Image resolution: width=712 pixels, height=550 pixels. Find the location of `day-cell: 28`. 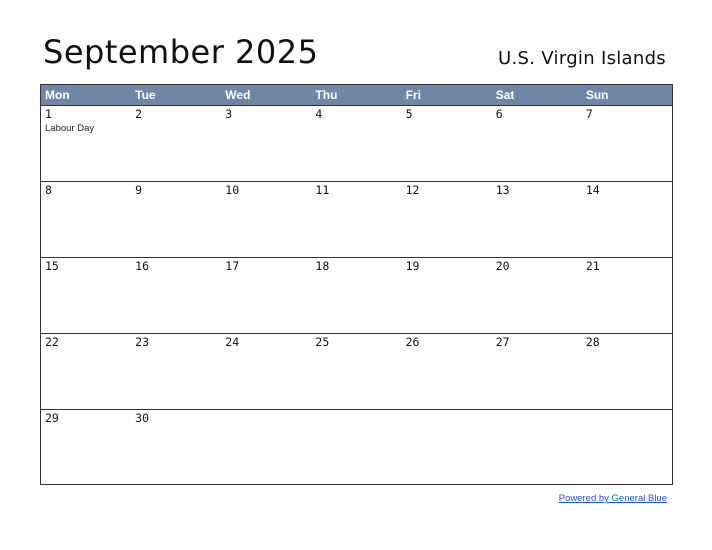

day-cell: 28 is located at coordinates (627, 371).